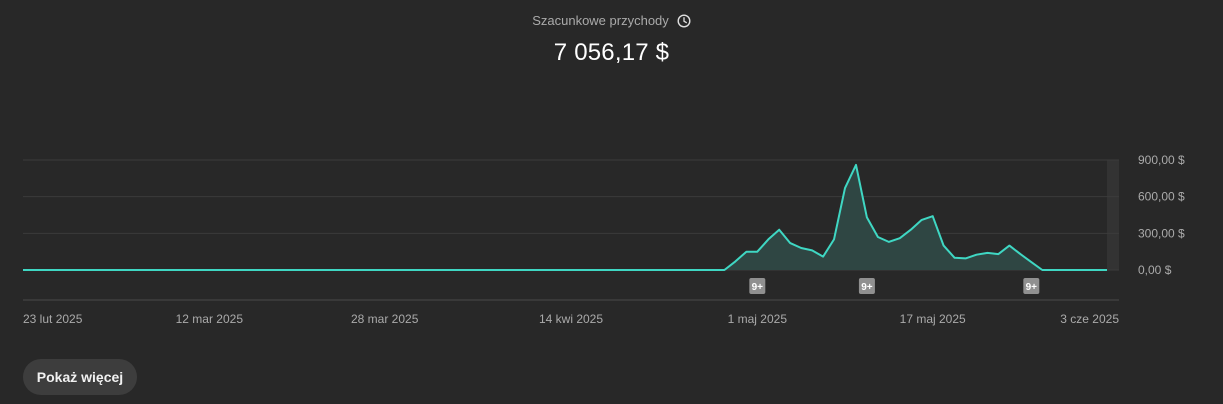 Image resolution: width=1223 pixels, height=404 pixels. What do you see at coordinates (210, 319) in the screenshot?
I see `x-tick-label: 12 mar 2025` at bounding box center [210, 319].